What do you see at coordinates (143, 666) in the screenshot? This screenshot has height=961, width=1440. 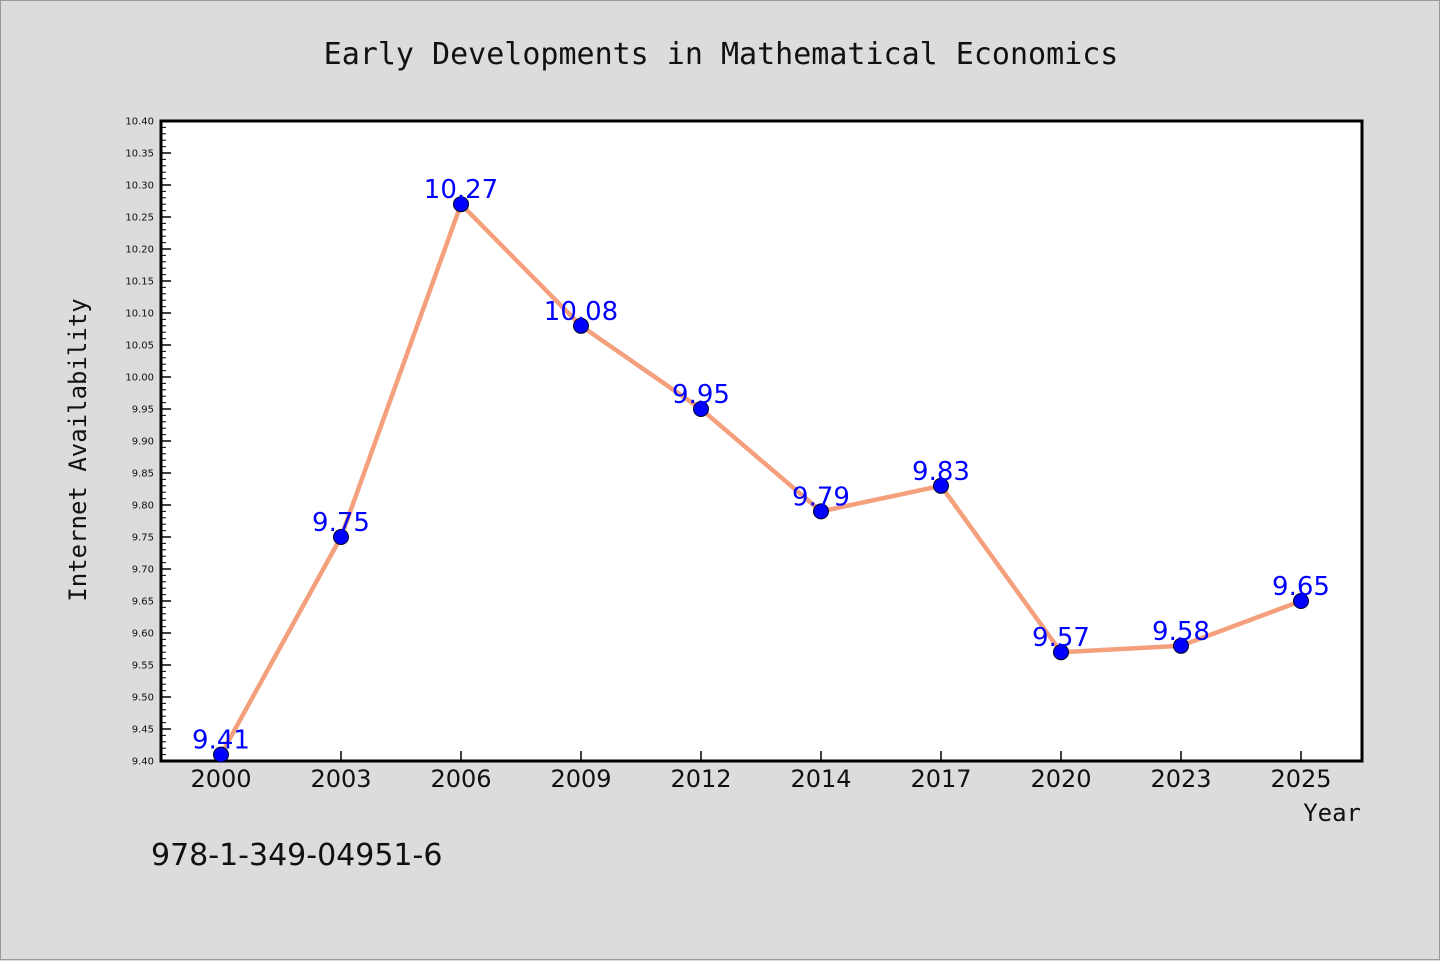 I see `y-tick-label: 9.55` at bounding box center [143, 666].